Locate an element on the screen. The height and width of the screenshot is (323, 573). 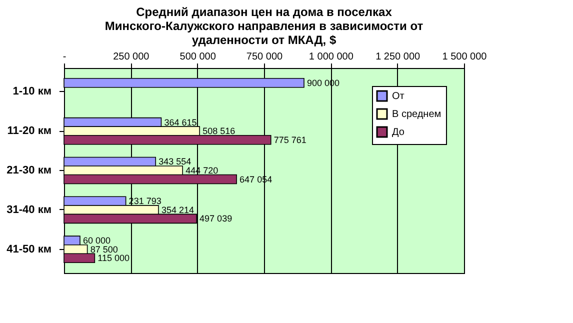
data-label: 497 039 is located at coordinates (216, 219).